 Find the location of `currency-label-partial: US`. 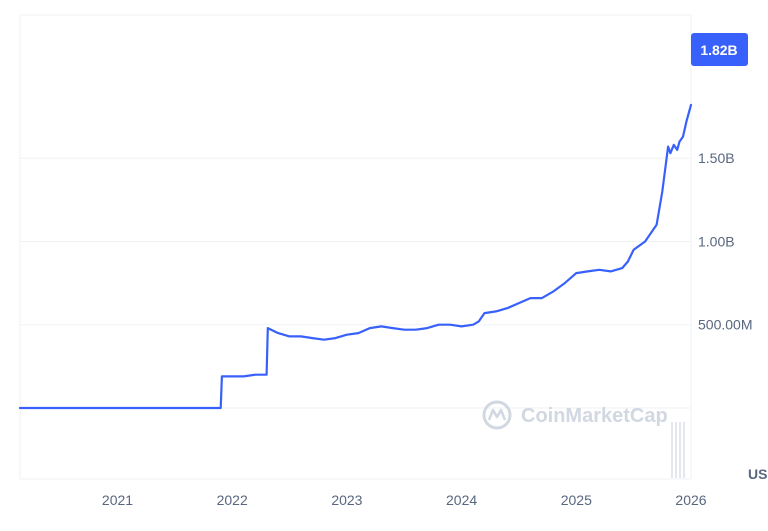

currency-label-partial: US is located at coordinates (757, 474).